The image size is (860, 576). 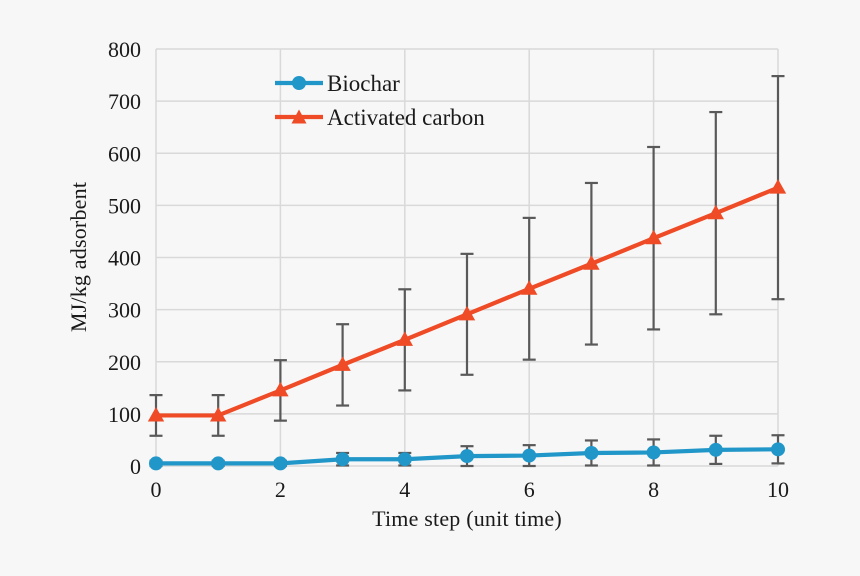 I want to click on legend: Biochar Activated carbon, so click(x=379, y=100).